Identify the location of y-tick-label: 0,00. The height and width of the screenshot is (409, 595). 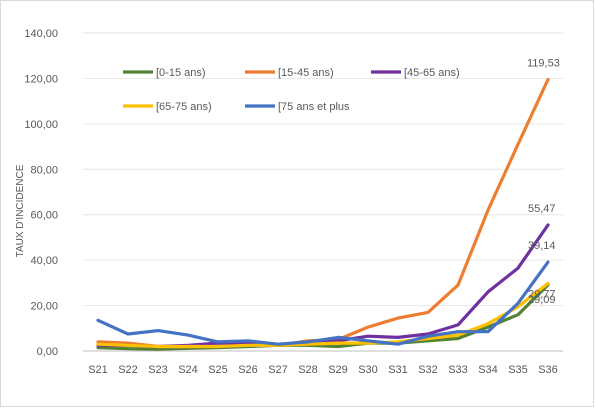
(47, 352).